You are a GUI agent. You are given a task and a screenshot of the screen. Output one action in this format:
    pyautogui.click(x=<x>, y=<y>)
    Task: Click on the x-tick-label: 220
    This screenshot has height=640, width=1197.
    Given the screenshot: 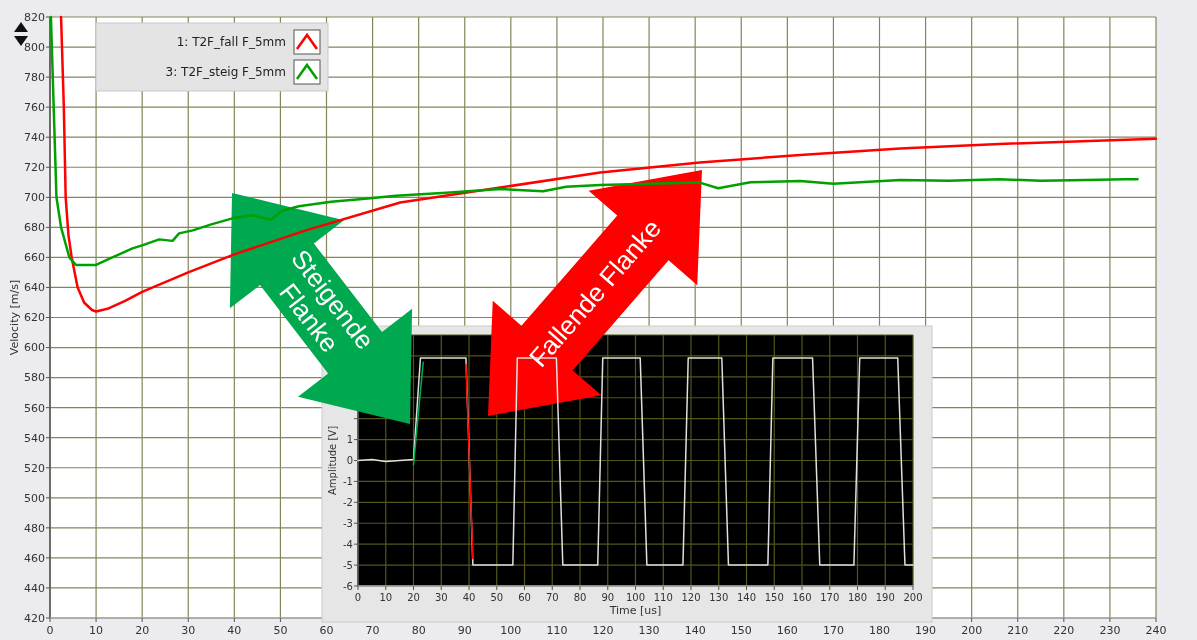 What is the action you would take?
    pyautogui.click(x=1064, y=630)
    